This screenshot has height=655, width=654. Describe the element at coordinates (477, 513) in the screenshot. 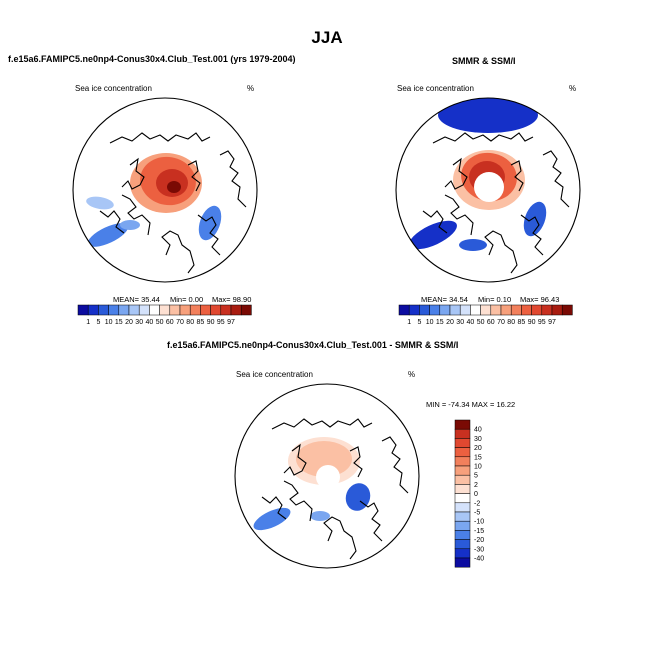

I see `panel-3-colorbar-tick-label: -5` at that location.